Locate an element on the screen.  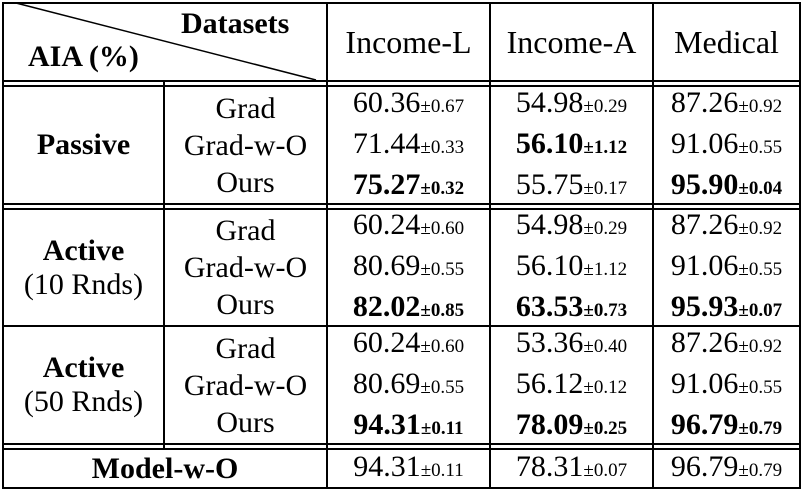
corner-datasets-label: Datasets is located at coordinates (235, 23).